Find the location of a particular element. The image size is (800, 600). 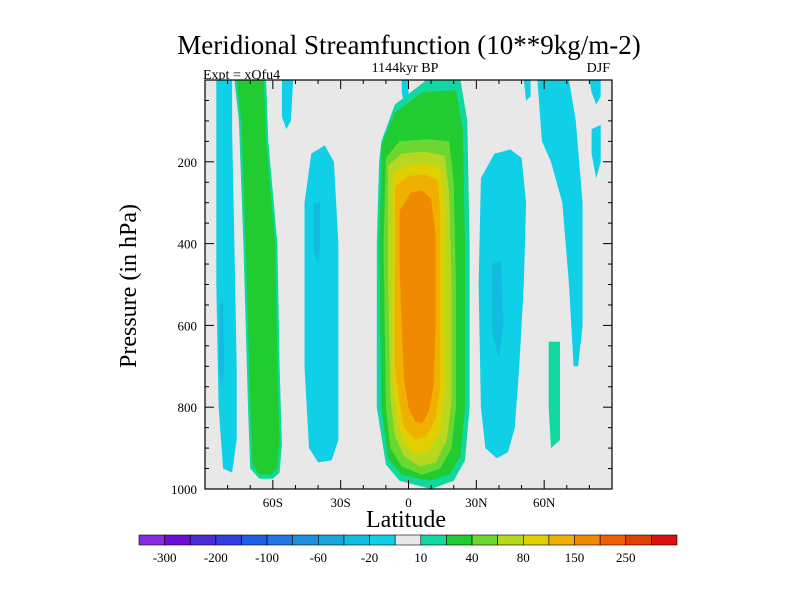

y-axis-title: Pressure (in hPa) is located at coordinates (129, 286).